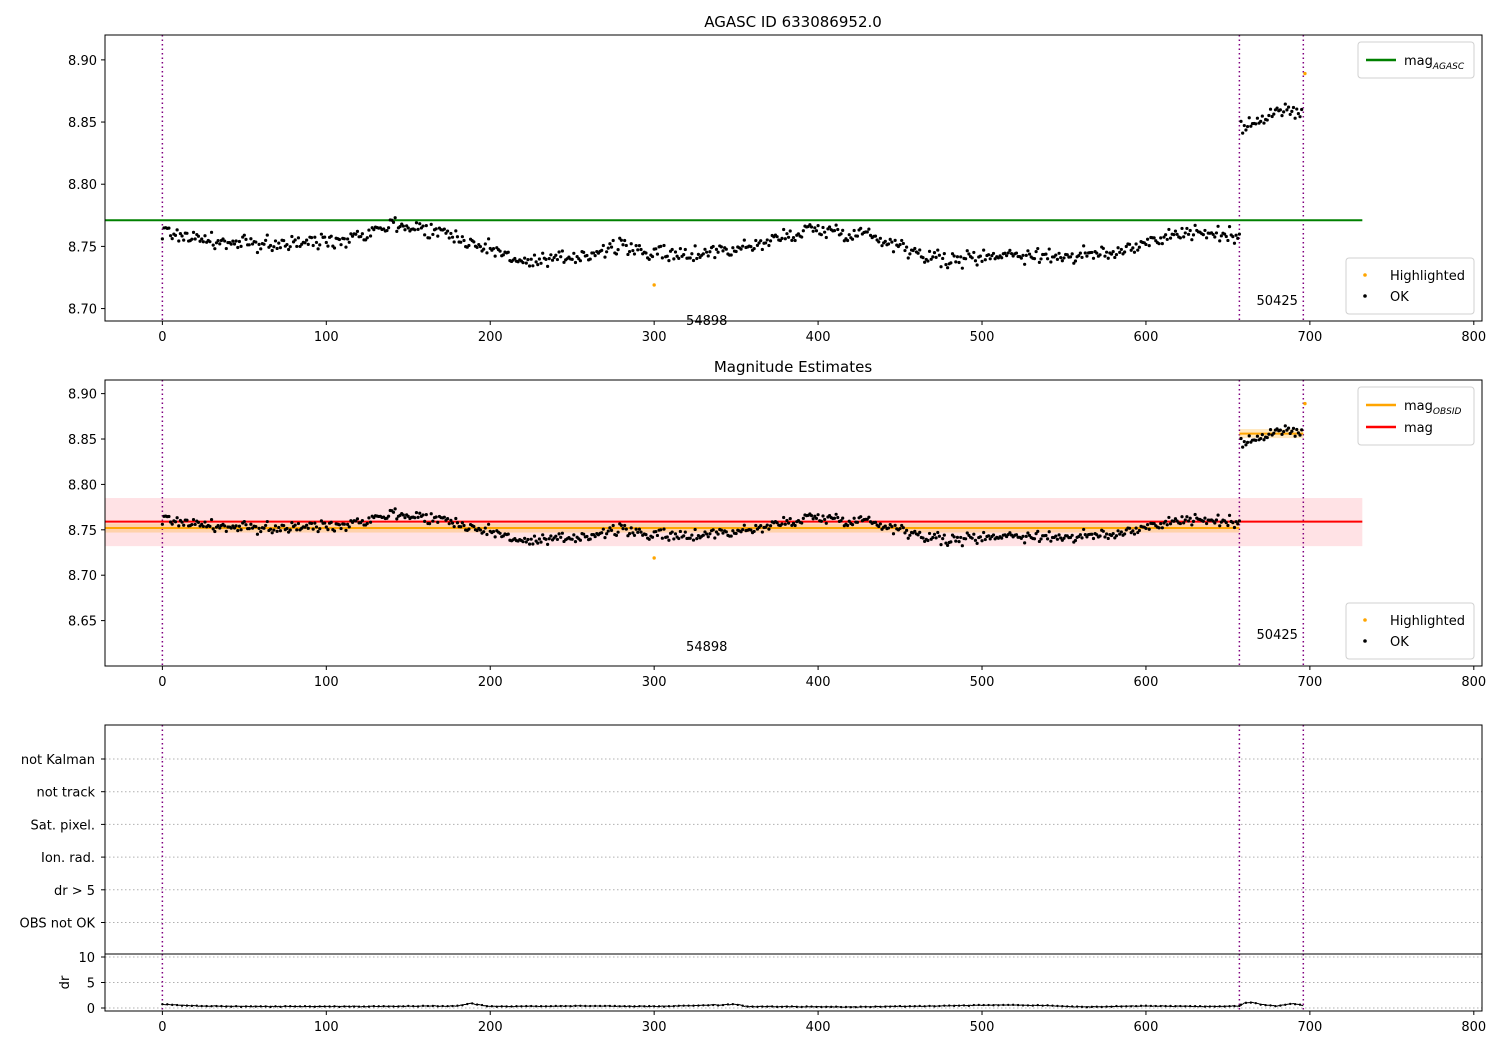  I want to click on legend-box, so click(1416, 416).